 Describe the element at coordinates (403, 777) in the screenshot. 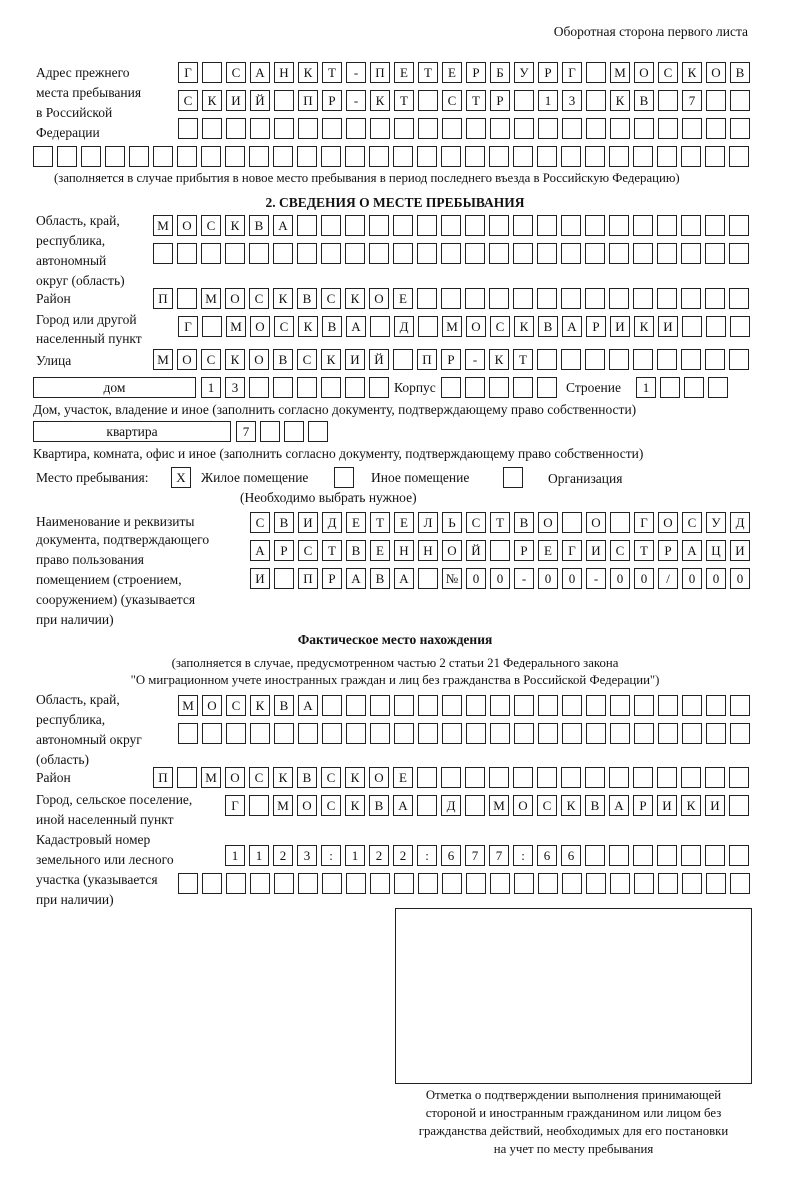

I see `char-cell: Е` at that location.